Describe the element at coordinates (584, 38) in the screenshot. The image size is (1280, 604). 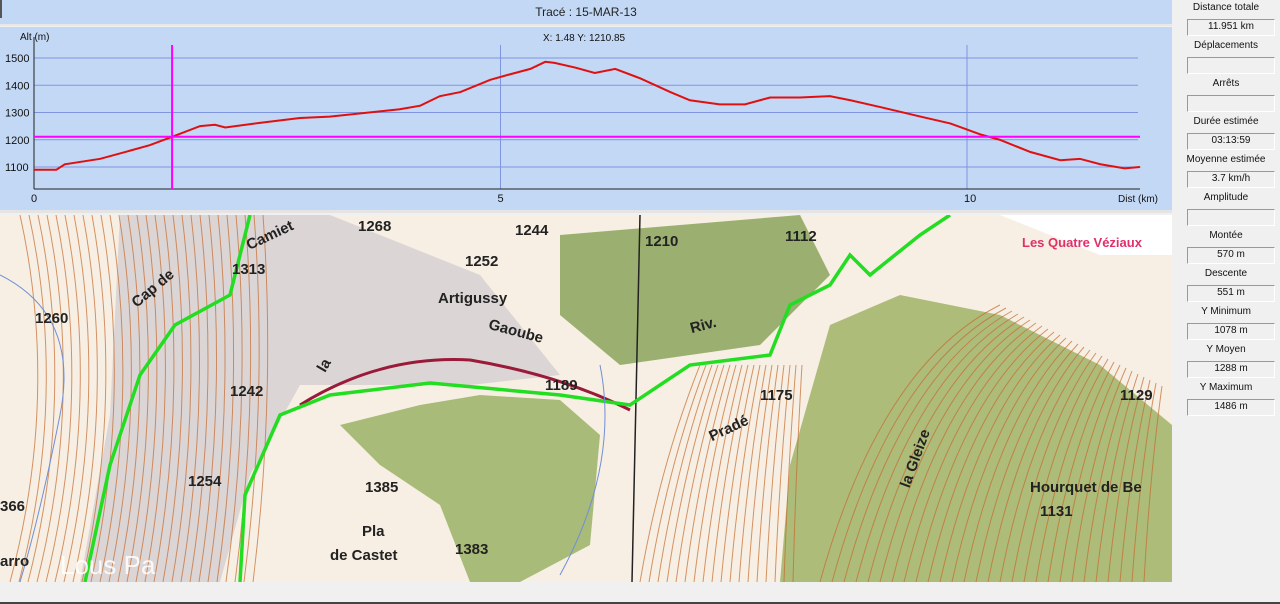
I see `cursor-readout: X: 1.48 Y: 1210.85` at that location.